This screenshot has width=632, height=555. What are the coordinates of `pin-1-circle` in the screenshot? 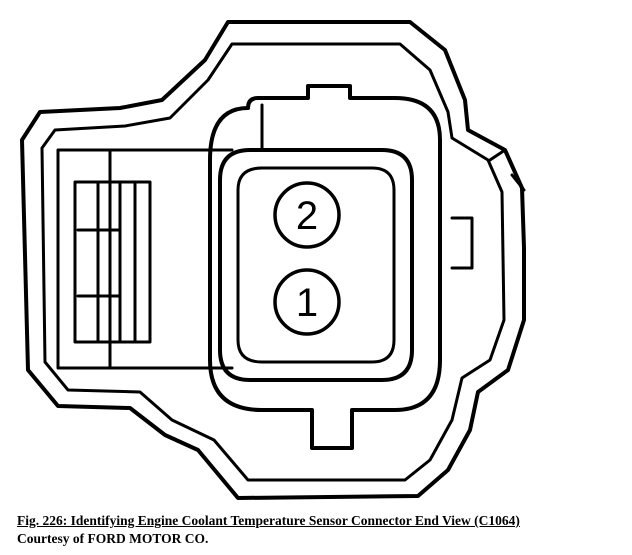 It's located at (307, 302).